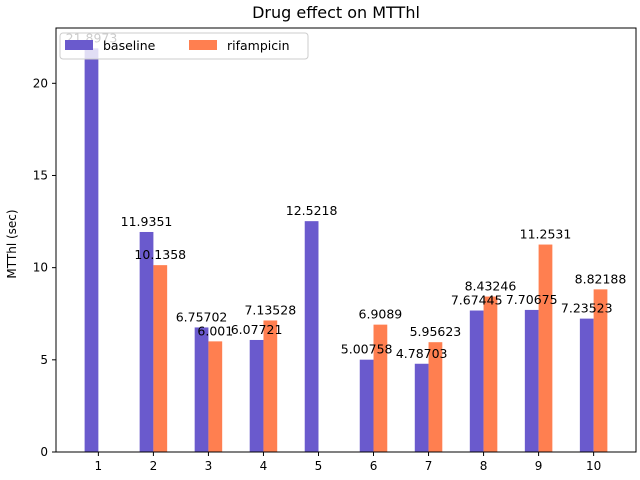  What do you see at coordinates (160, 254) in the screenshot?
I see `data-label-rifampicin-2: 10.1358` at bounding box center [160, 254].